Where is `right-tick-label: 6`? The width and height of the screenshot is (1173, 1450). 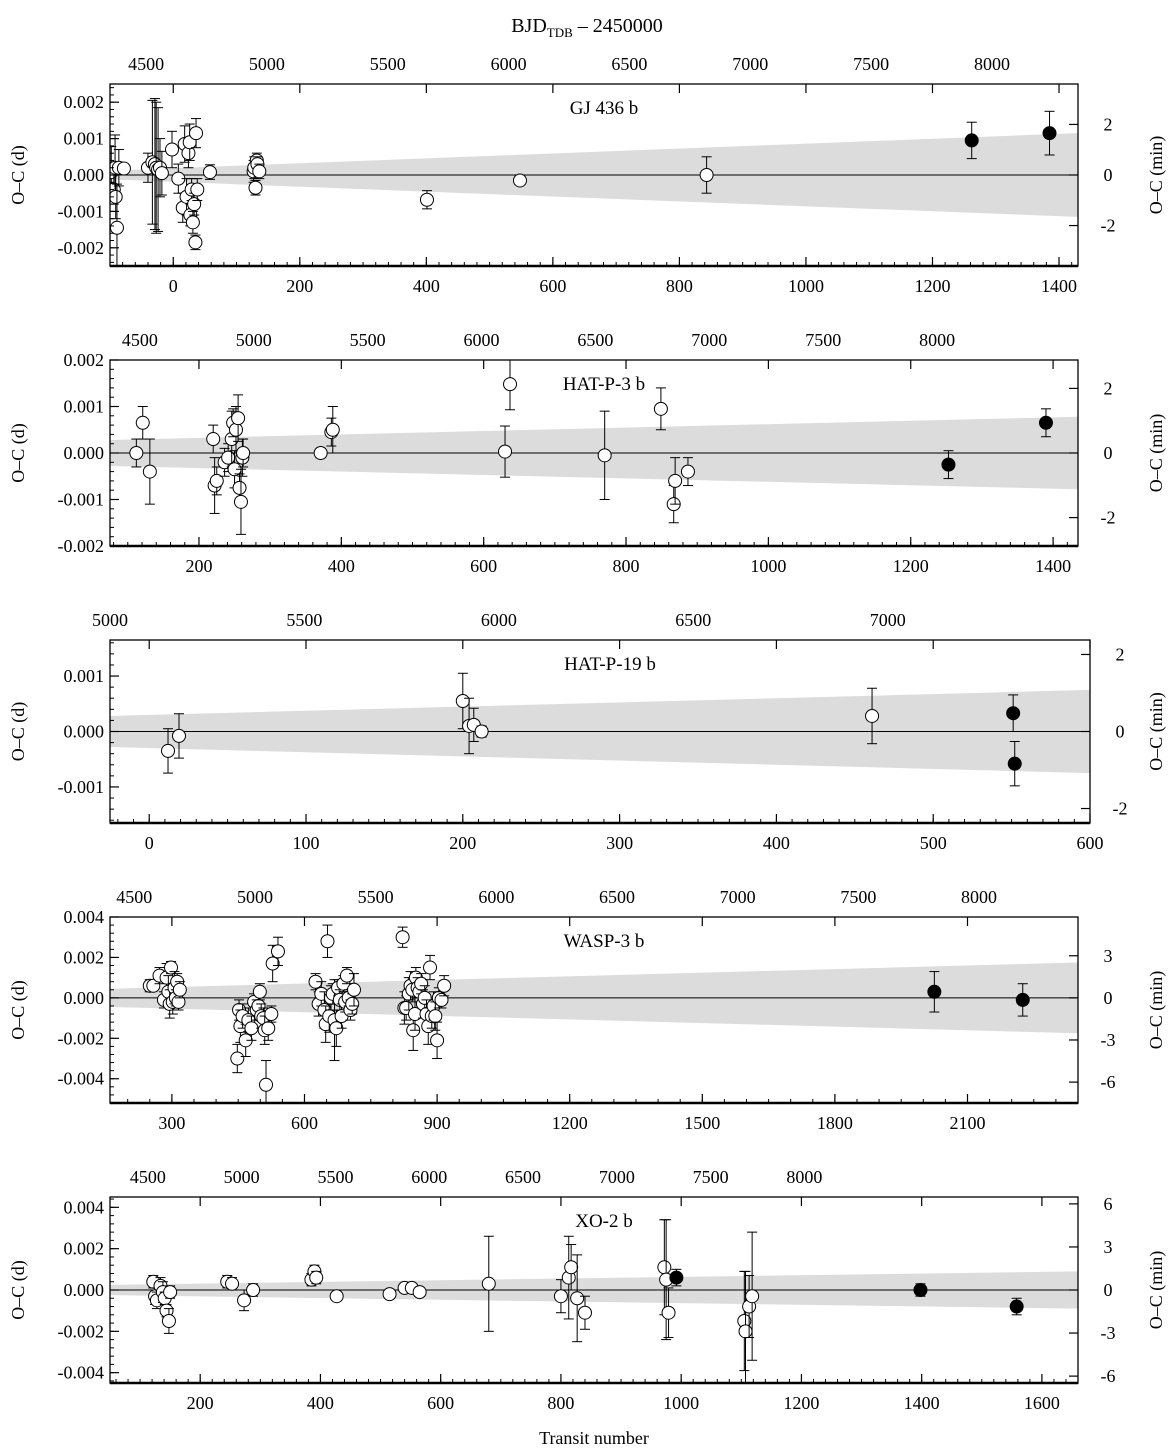
right-tick-label: 6 is located at coordinates (1108, 1204).